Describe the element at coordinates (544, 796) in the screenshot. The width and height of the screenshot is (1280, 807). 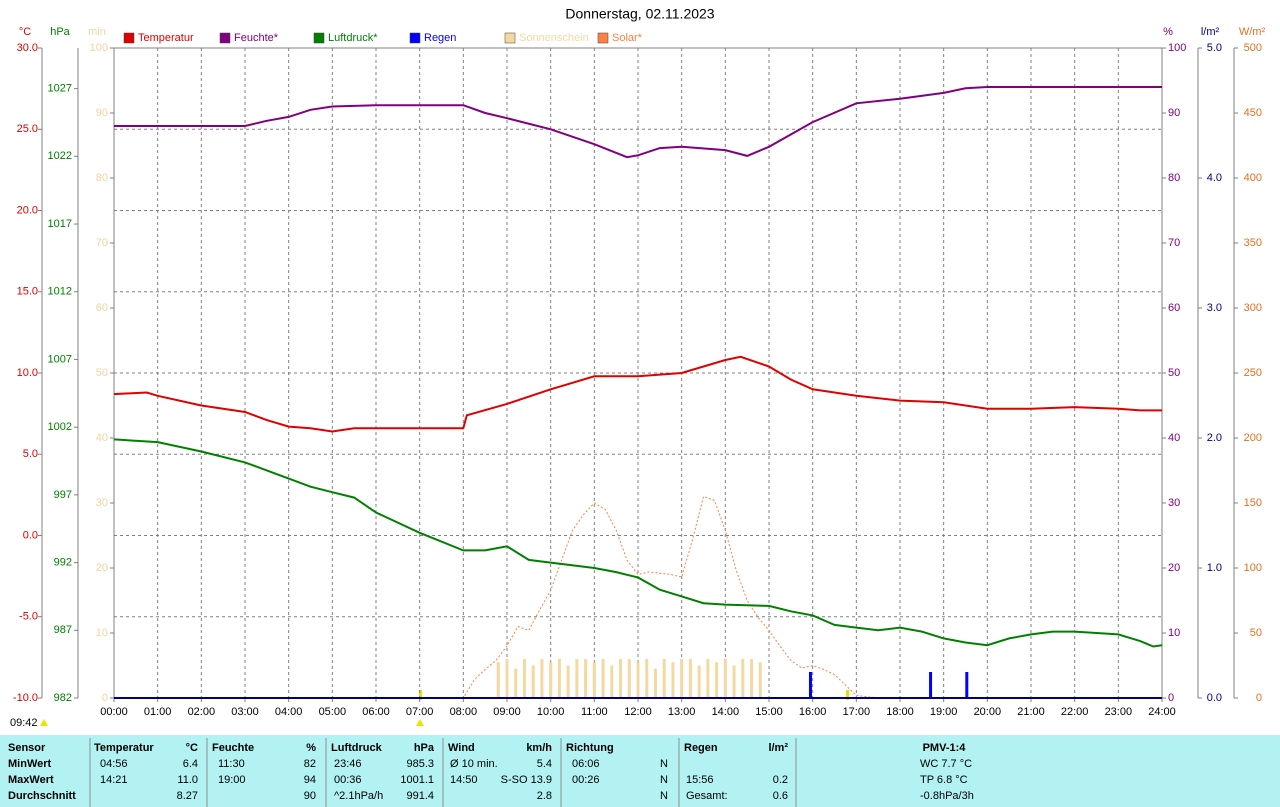
I see `table-cell: 2.8` at that location.